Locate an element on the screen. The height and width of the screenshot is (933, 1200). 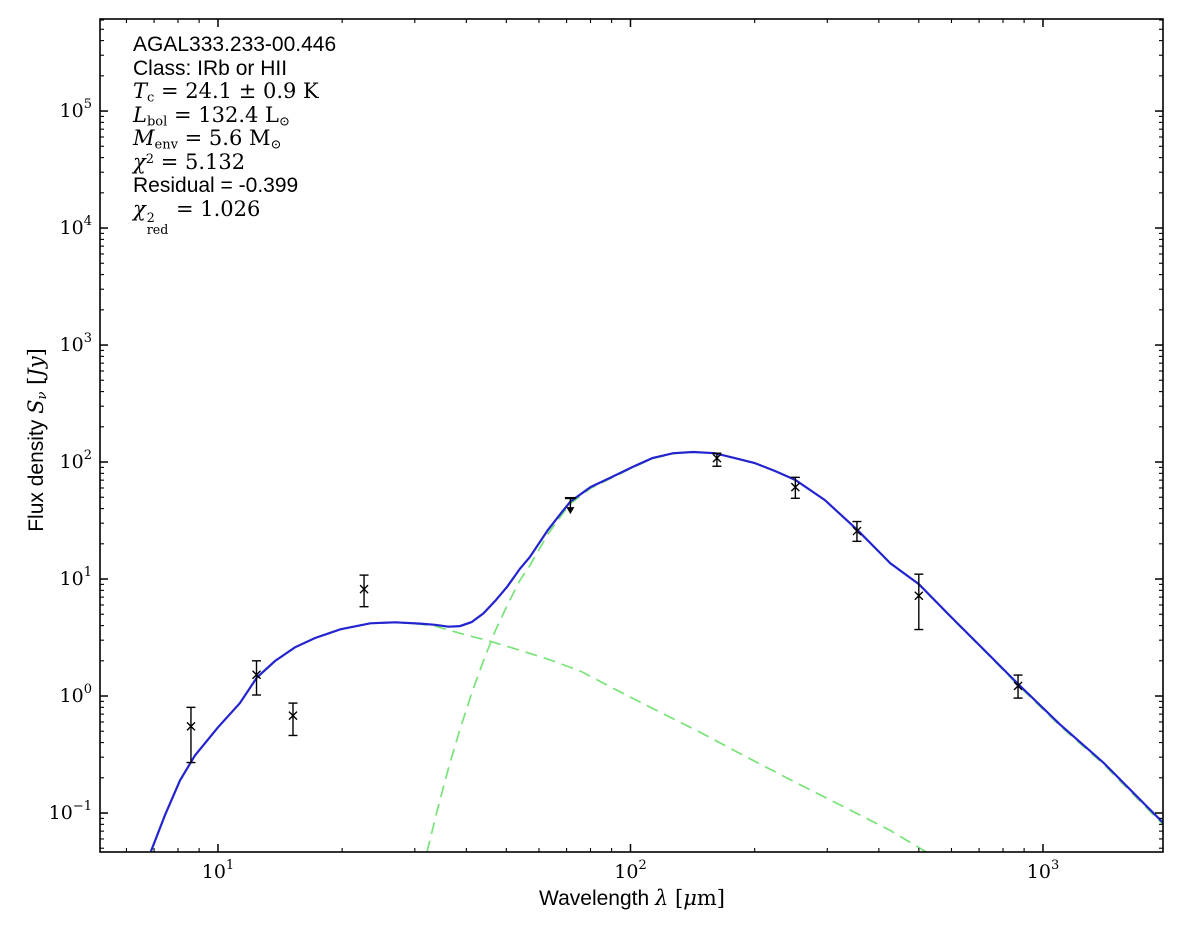
x-axis-label: Wavelength λ [μm] is located at coordinates (632, 898).